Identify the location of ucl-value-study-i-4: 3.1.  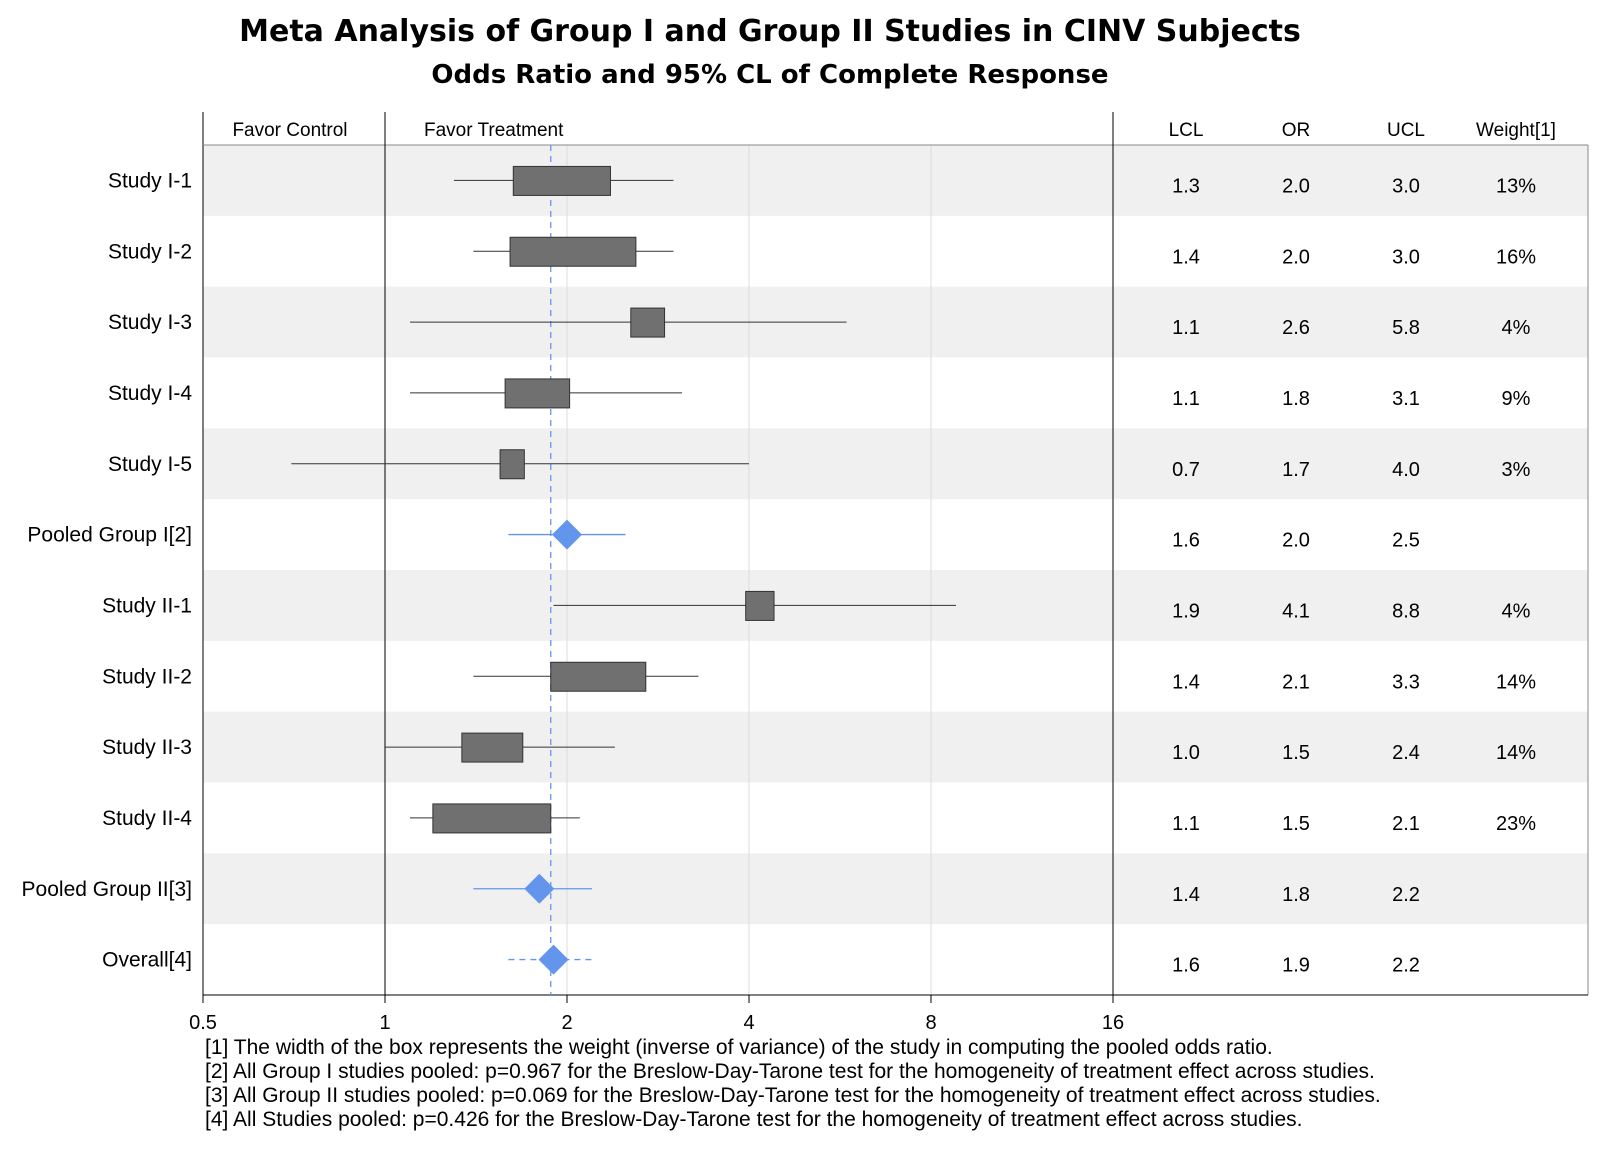
(1406, 399).